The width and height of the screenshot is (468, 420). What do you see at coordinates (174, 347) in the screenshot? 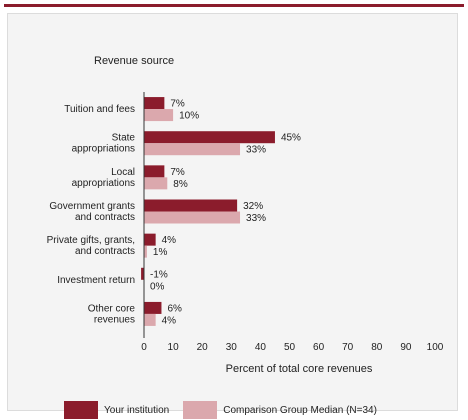
I see `x-tick-label: 10` at bounding box center [174, 347].